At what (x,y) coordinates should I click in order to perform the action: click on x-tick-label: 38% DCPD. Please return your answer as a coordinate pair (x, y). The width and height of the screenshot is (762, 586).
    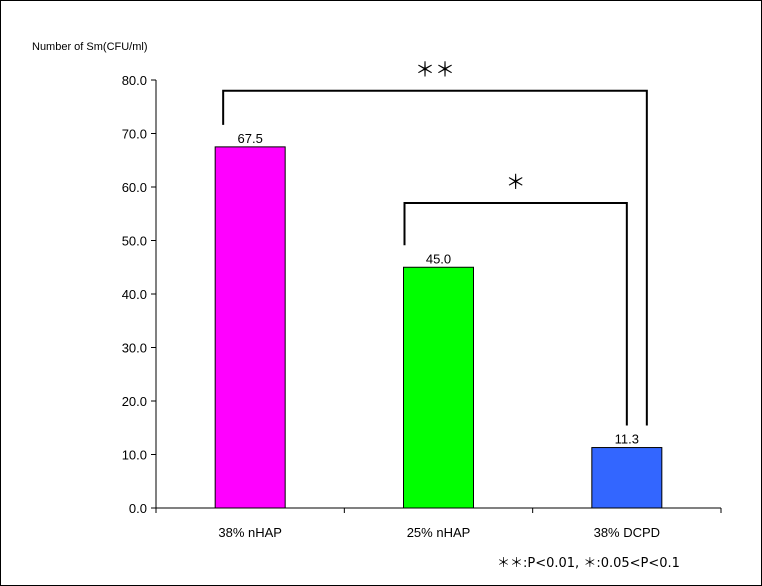
    Looking at the image, I should click on (627, 532).